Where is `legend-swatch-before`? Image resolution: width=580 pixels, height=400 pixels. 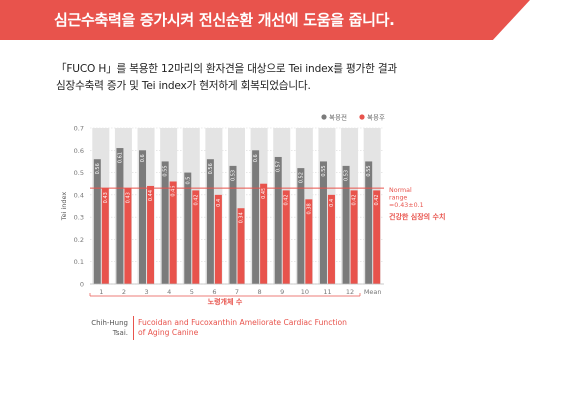 legend-swatch-before is located at coordinates (324, 117).